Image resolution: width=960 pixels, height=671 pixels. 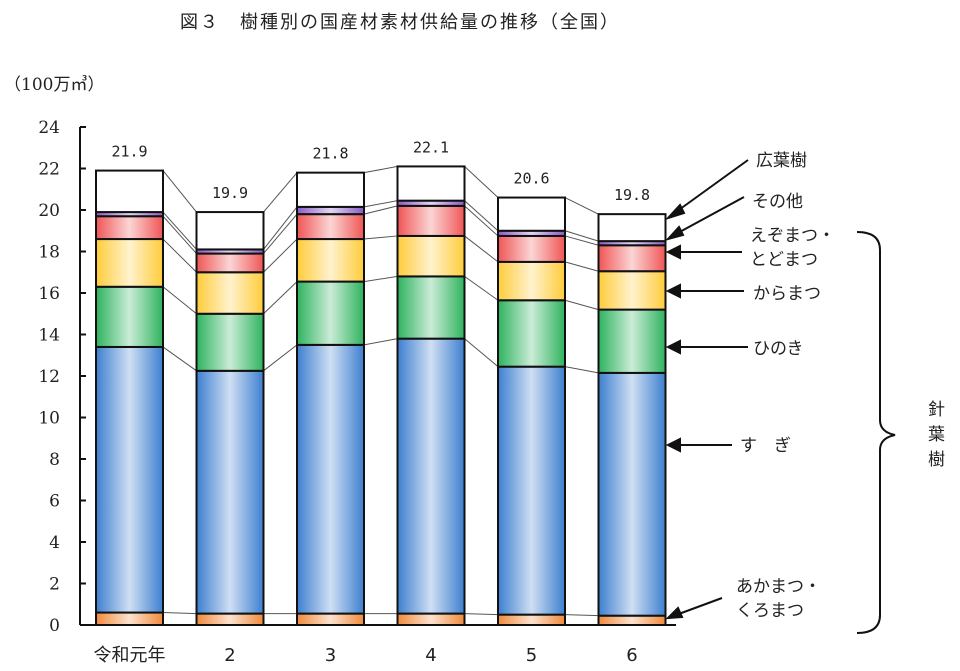 I want to click on label-ezomatsu-2: とどまつ, so click(x=784, y=260).